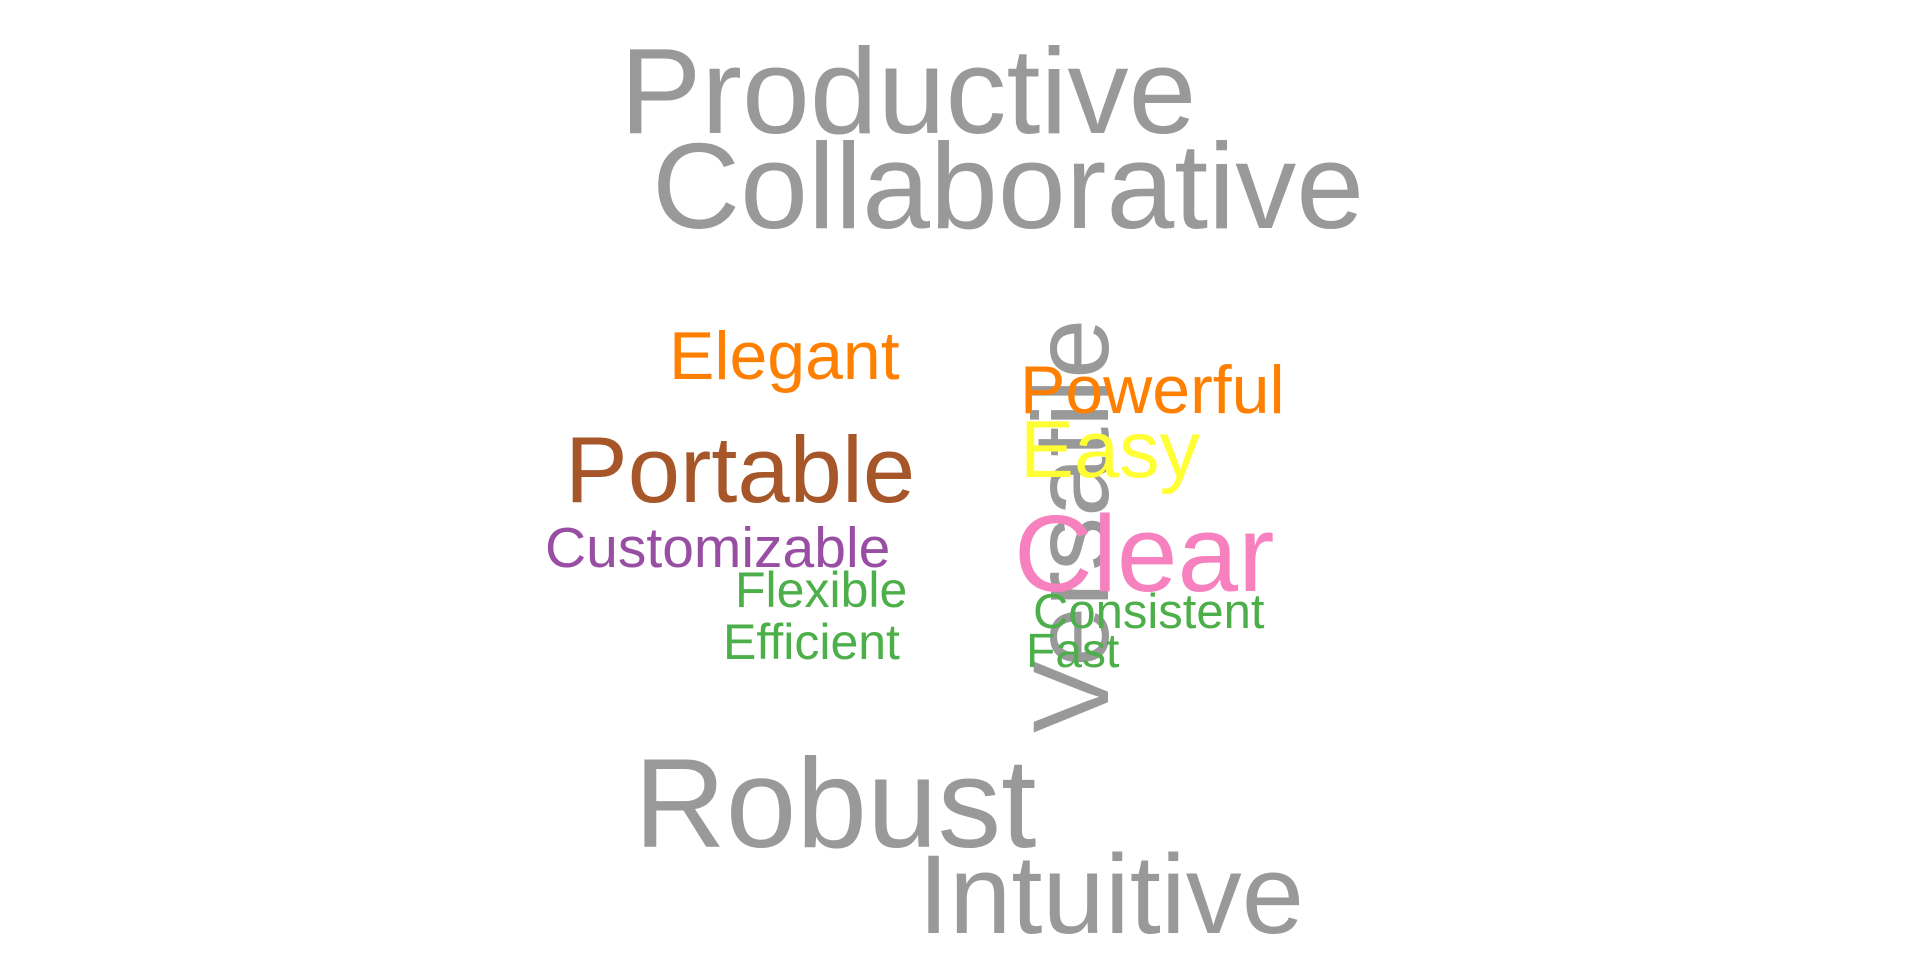 This screenshot has width=1920, height=960. Describe the element at coordinates (1152, 390) in the screenshot. I see `word-powerful: Powerful` at that location.